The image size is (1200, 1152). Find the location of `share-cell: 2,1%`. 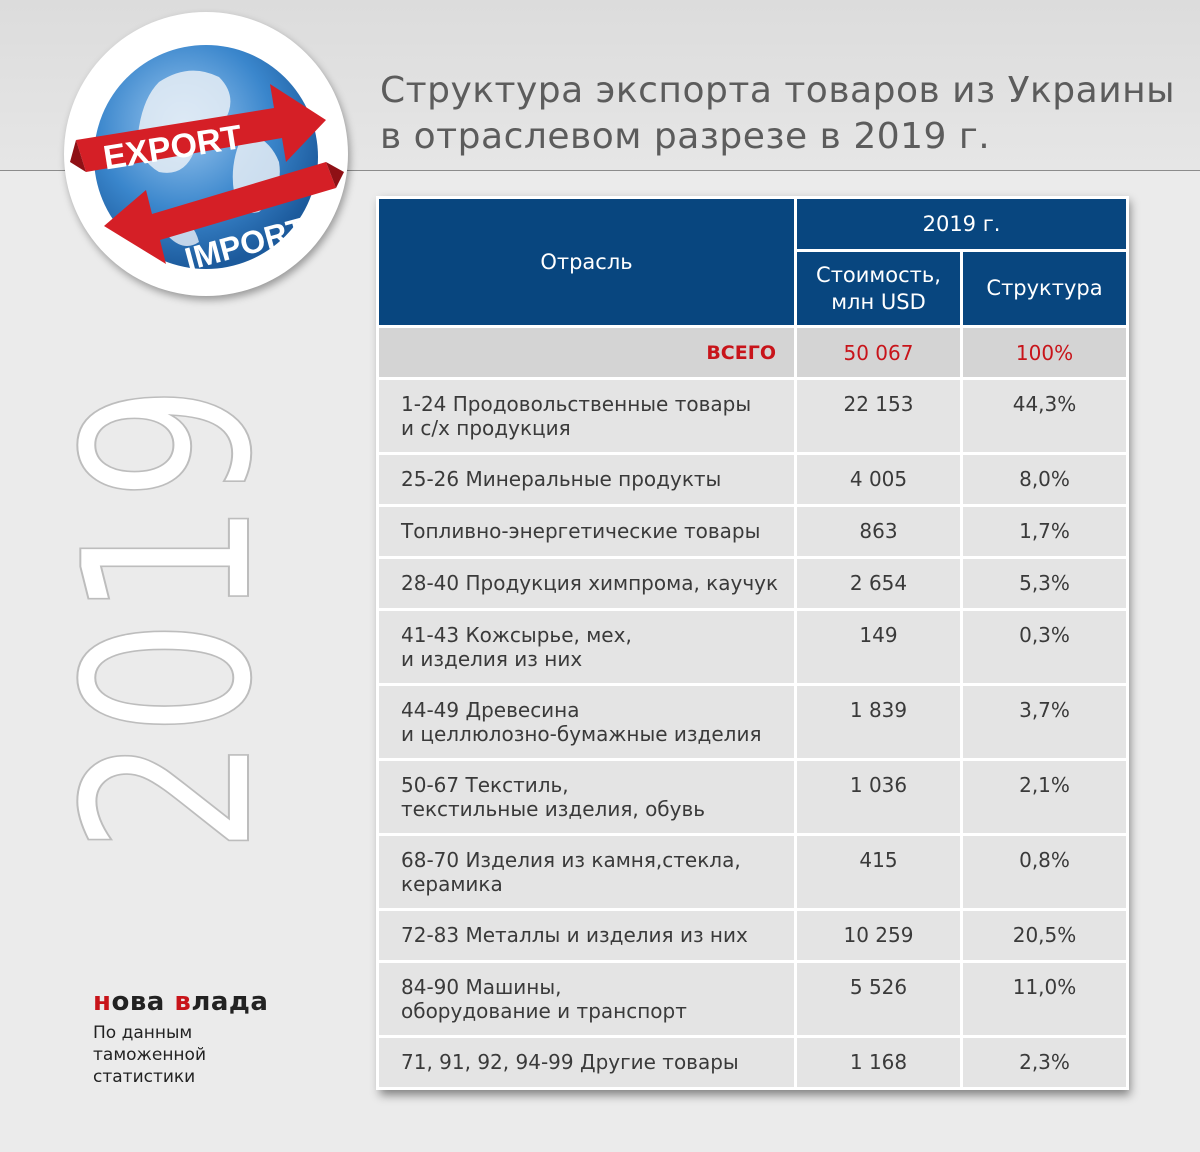

share-cell: 2,1% is located at coordinates (1044, 797).